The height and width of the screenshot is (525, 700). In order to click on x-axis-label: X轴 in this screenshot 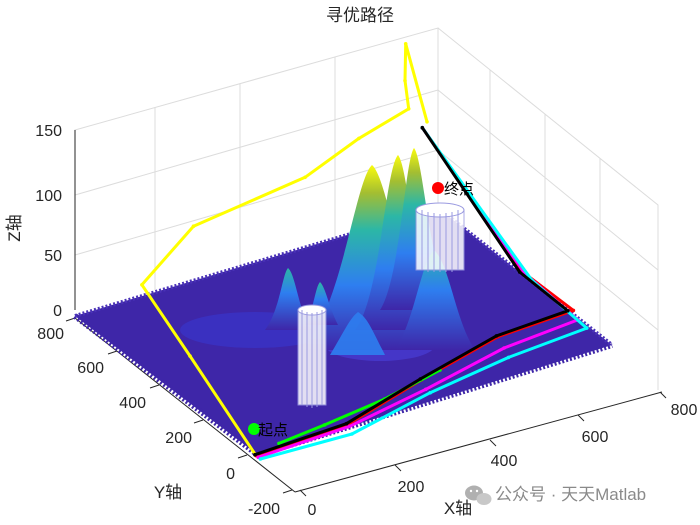, I will do `click(458, 508)`.